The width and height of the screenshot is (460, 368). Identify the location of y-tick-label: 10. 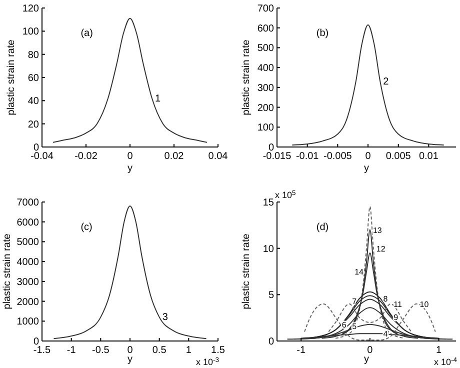
(268, 249).